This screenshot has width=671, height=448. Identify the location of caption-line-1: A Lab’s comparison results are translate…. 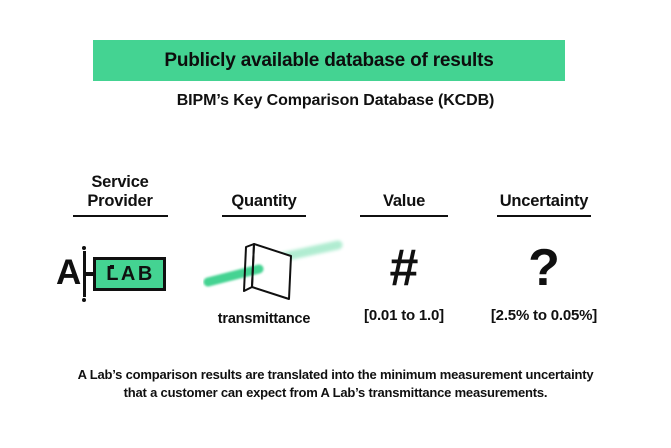
(335, 374).